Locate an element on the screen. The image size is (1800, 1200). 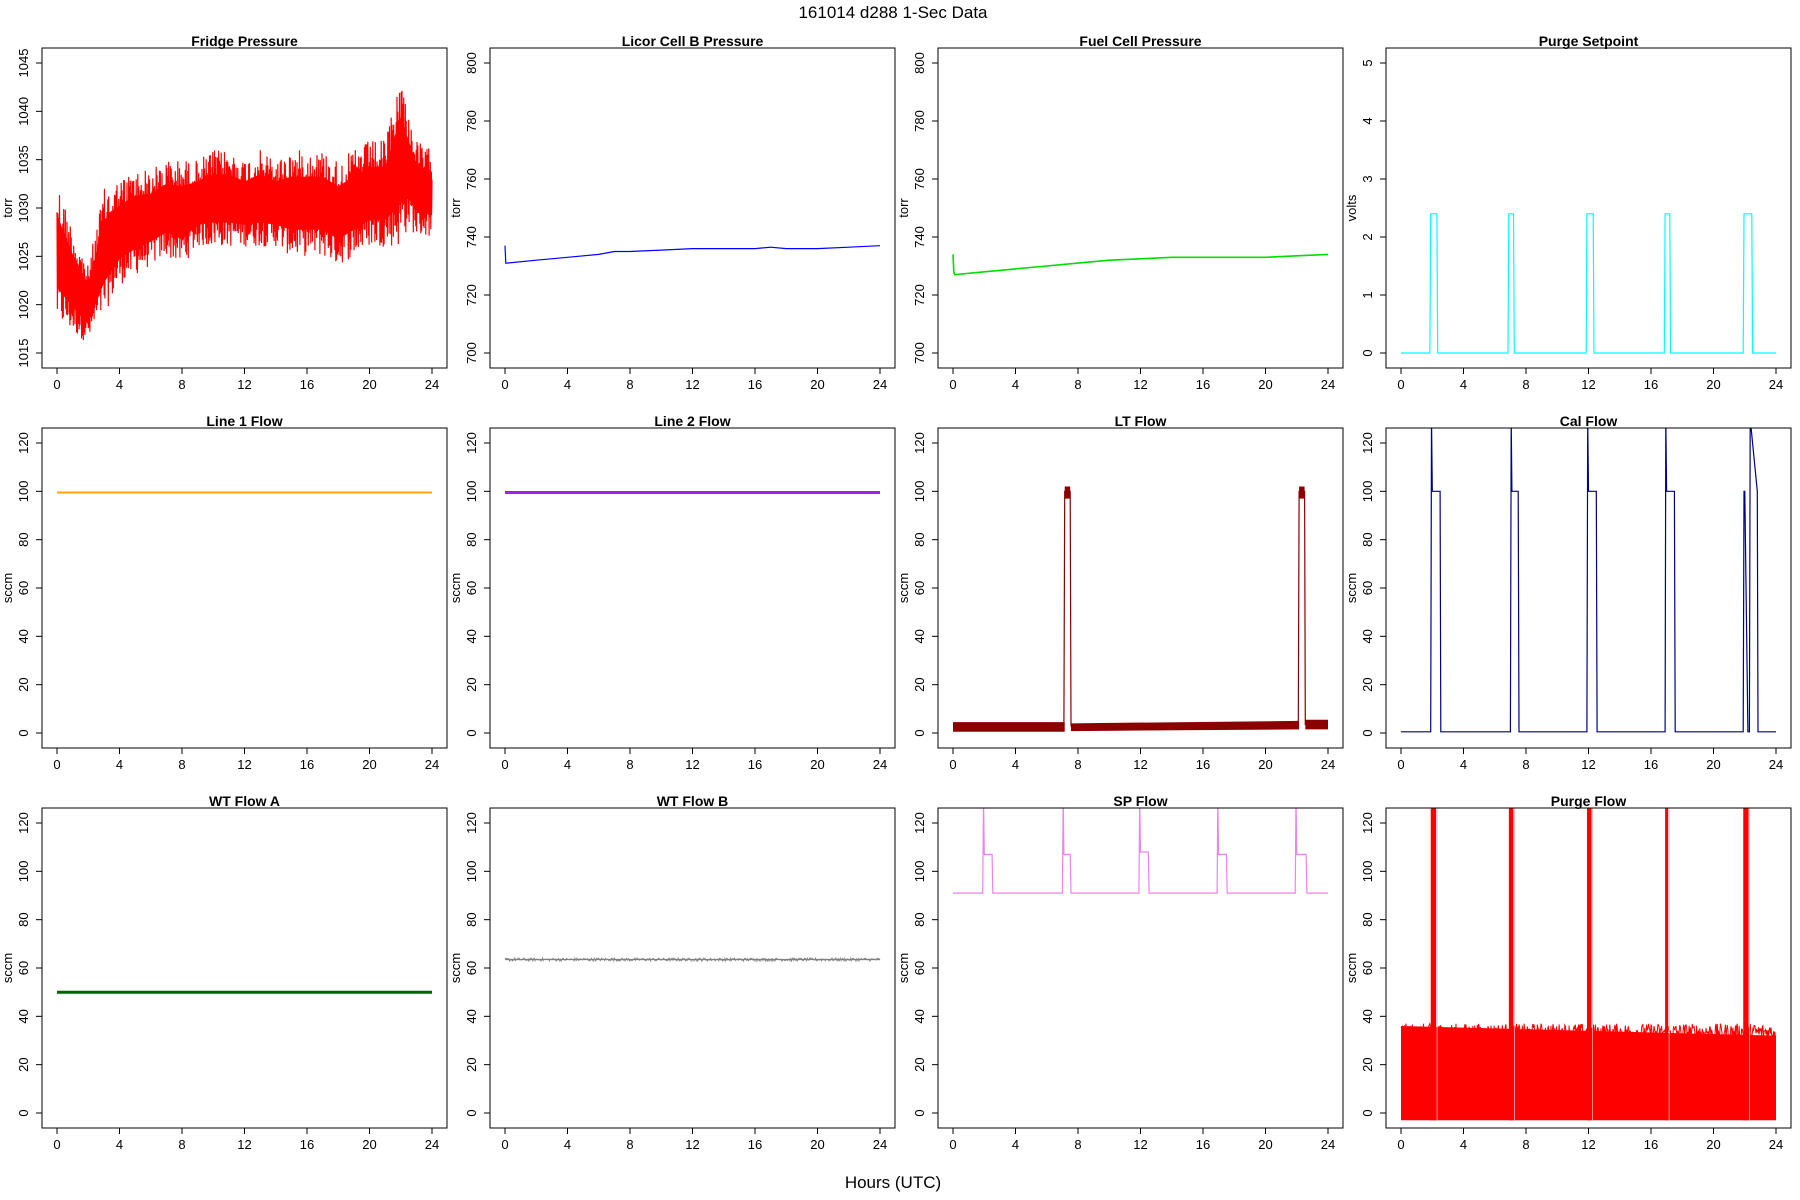
fuel-cell-pressure-xtick-label: 16 is located at coordinates (1203, 384).